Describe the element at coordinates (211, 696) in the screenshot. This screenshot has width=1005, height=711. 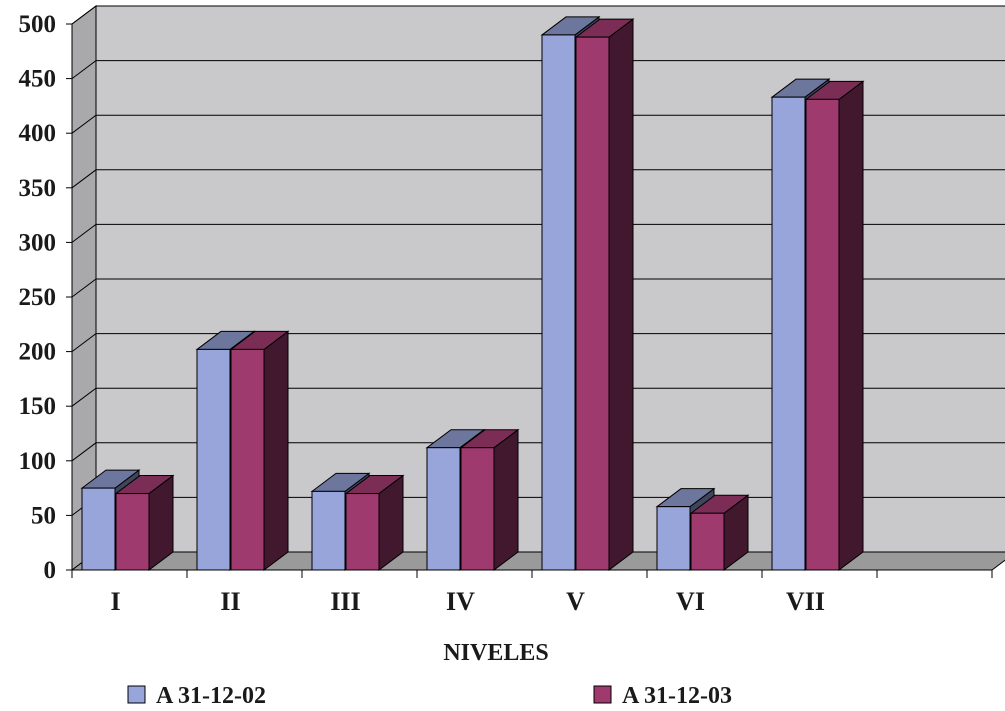
I see `legend-label: A 31-12-02` at that location.